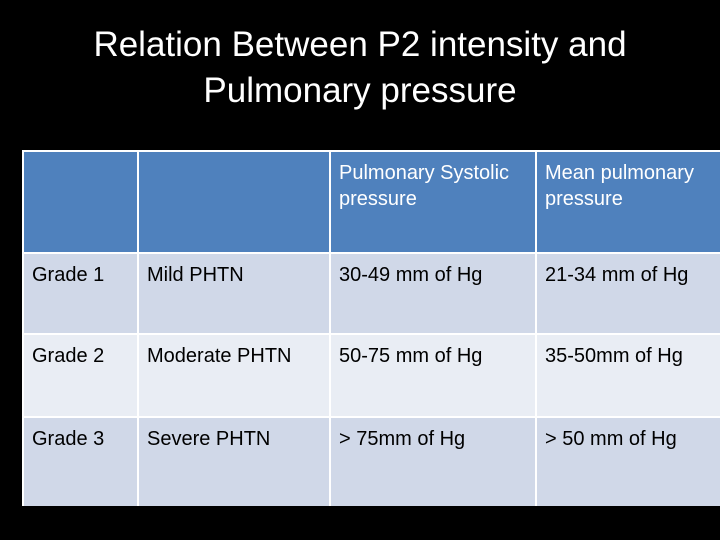 The image size is (720, 540). What do you see at coordinates (80, 293) in the screenshot?
I see `cell-grade: Grade 1` at bounding box center [80, 293].